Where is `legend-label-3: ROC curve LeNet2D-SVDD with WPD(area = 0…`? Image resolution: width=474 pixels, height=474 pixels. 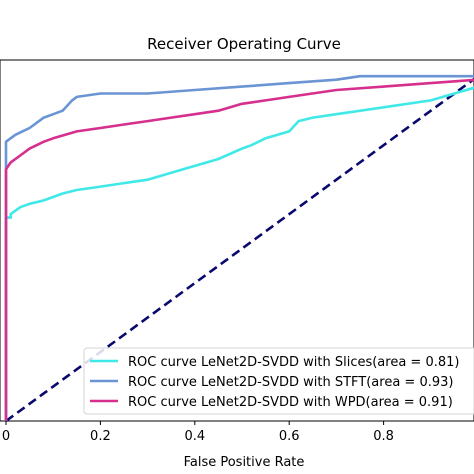 legend-label-3: ROC curve LeNet2D-SVDD with WPD(area = 0… is located at coordinates (290, 402).